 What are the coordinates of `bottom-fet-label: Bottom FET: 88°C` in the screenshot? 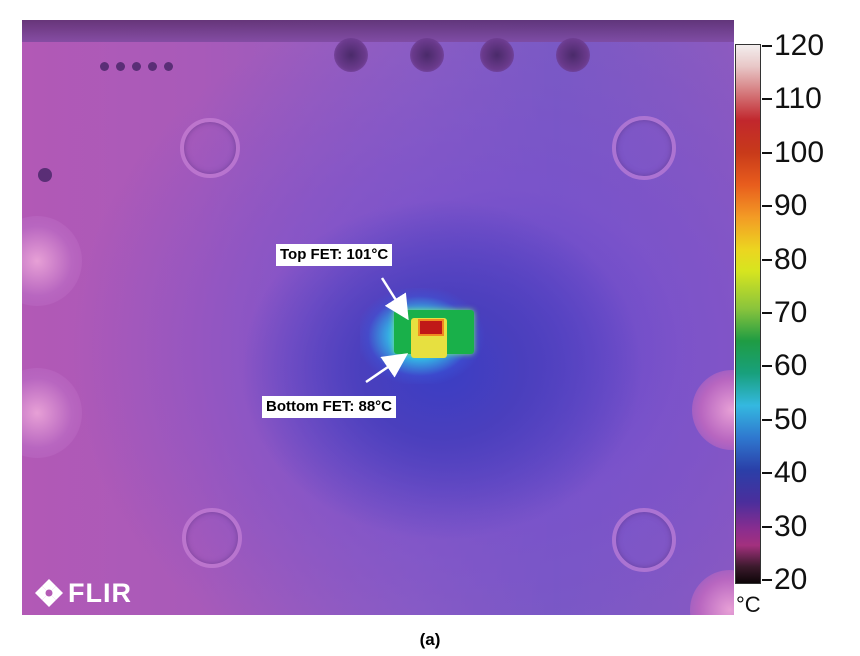 It's located at (329, 407).